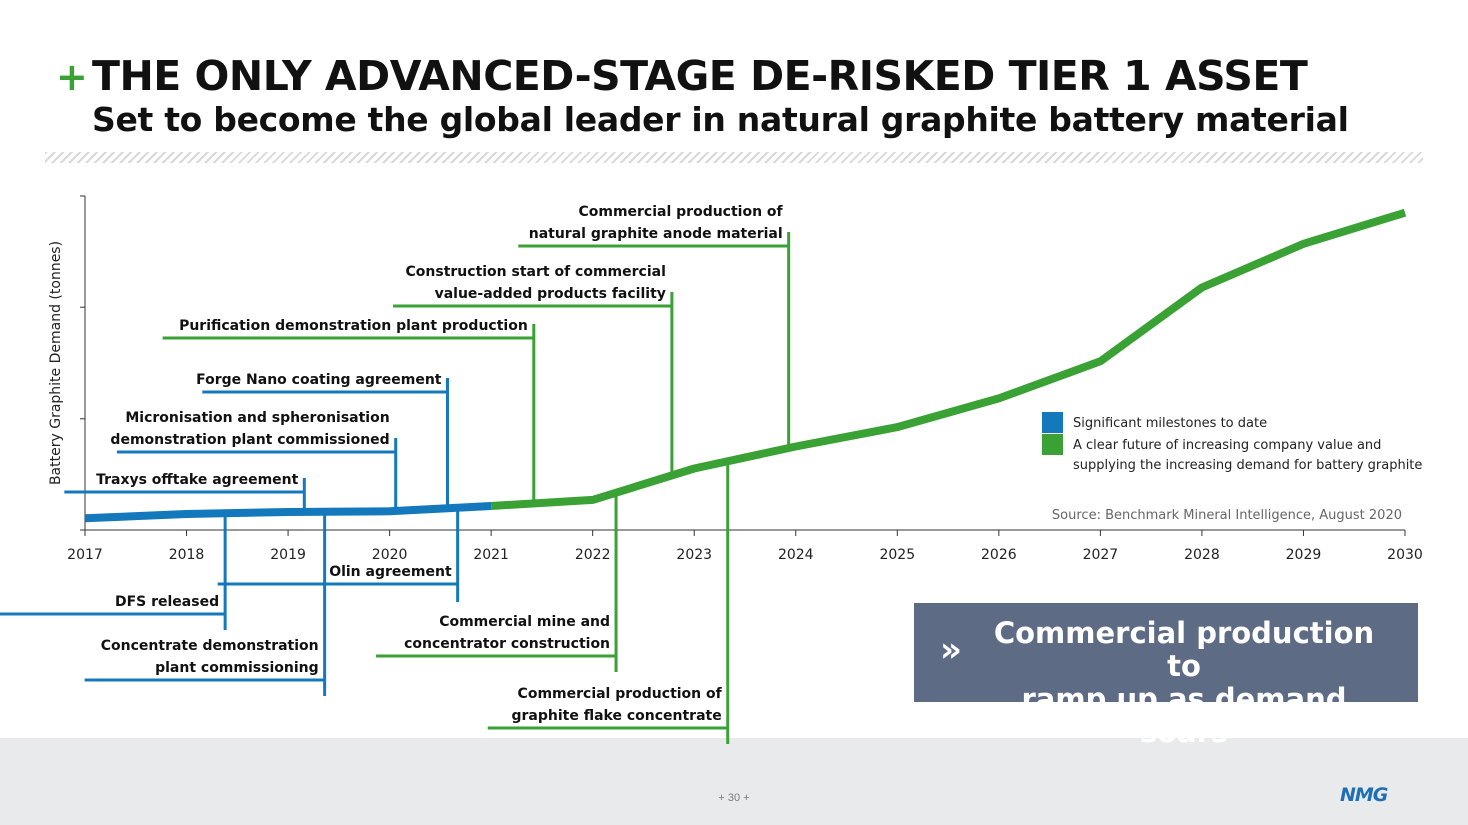  I want to click on annotation-label: DFS released, so click(167, 602).